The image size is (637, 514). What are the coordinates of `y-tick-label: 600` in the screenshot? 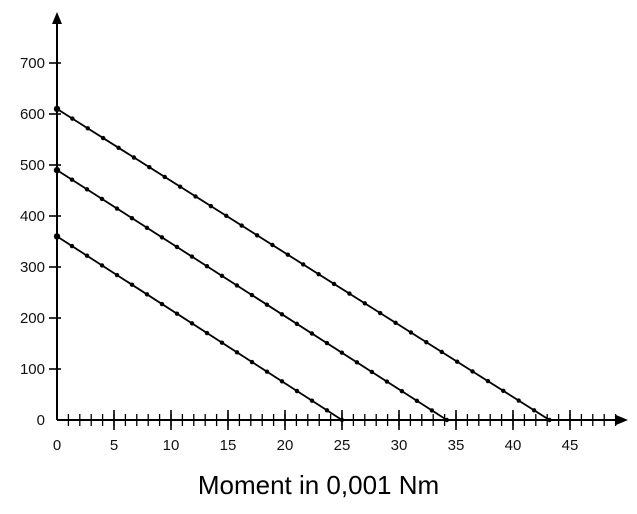 It's located at (32, 114).